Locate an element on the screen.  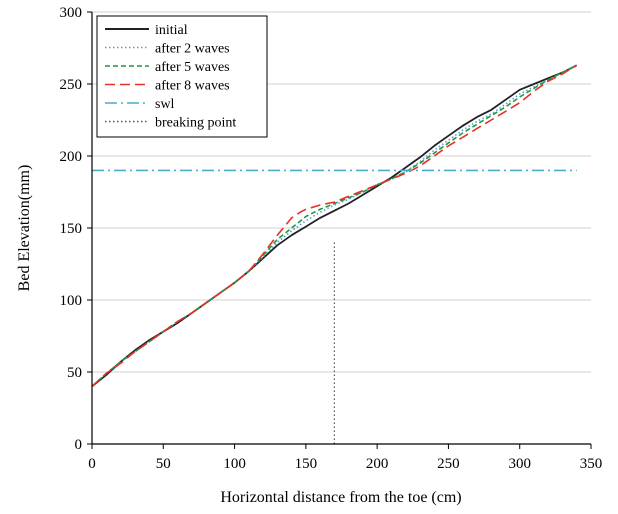
x-tick-label: 100 is located at coordinates (234, 464).